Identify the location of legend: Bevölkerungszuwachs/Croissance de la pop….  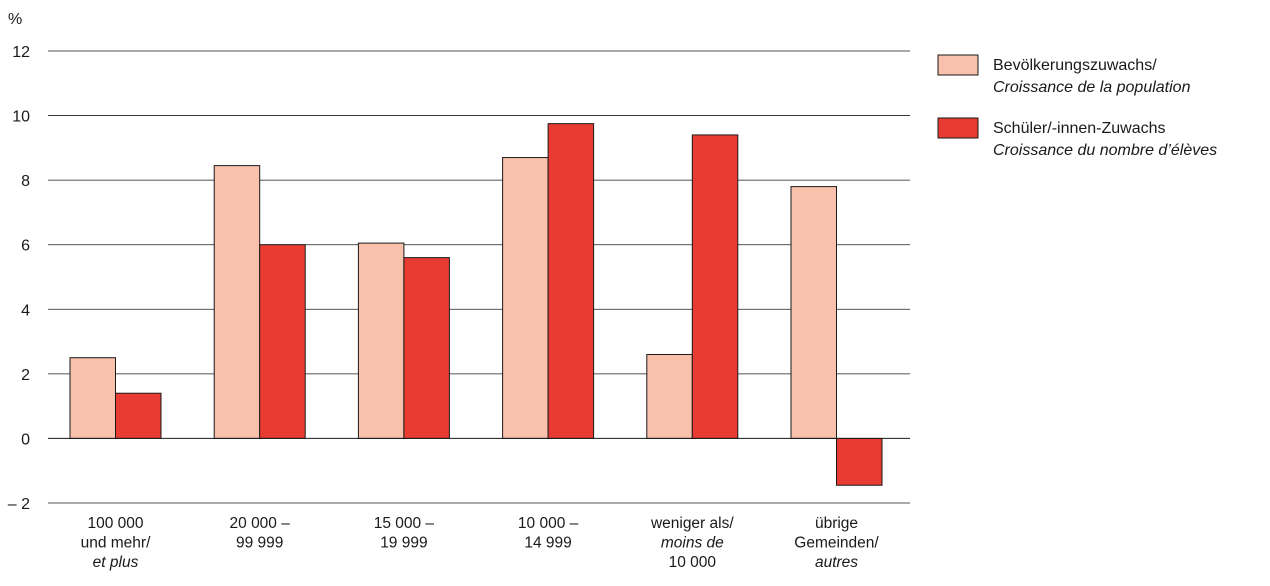
(1077, 106).